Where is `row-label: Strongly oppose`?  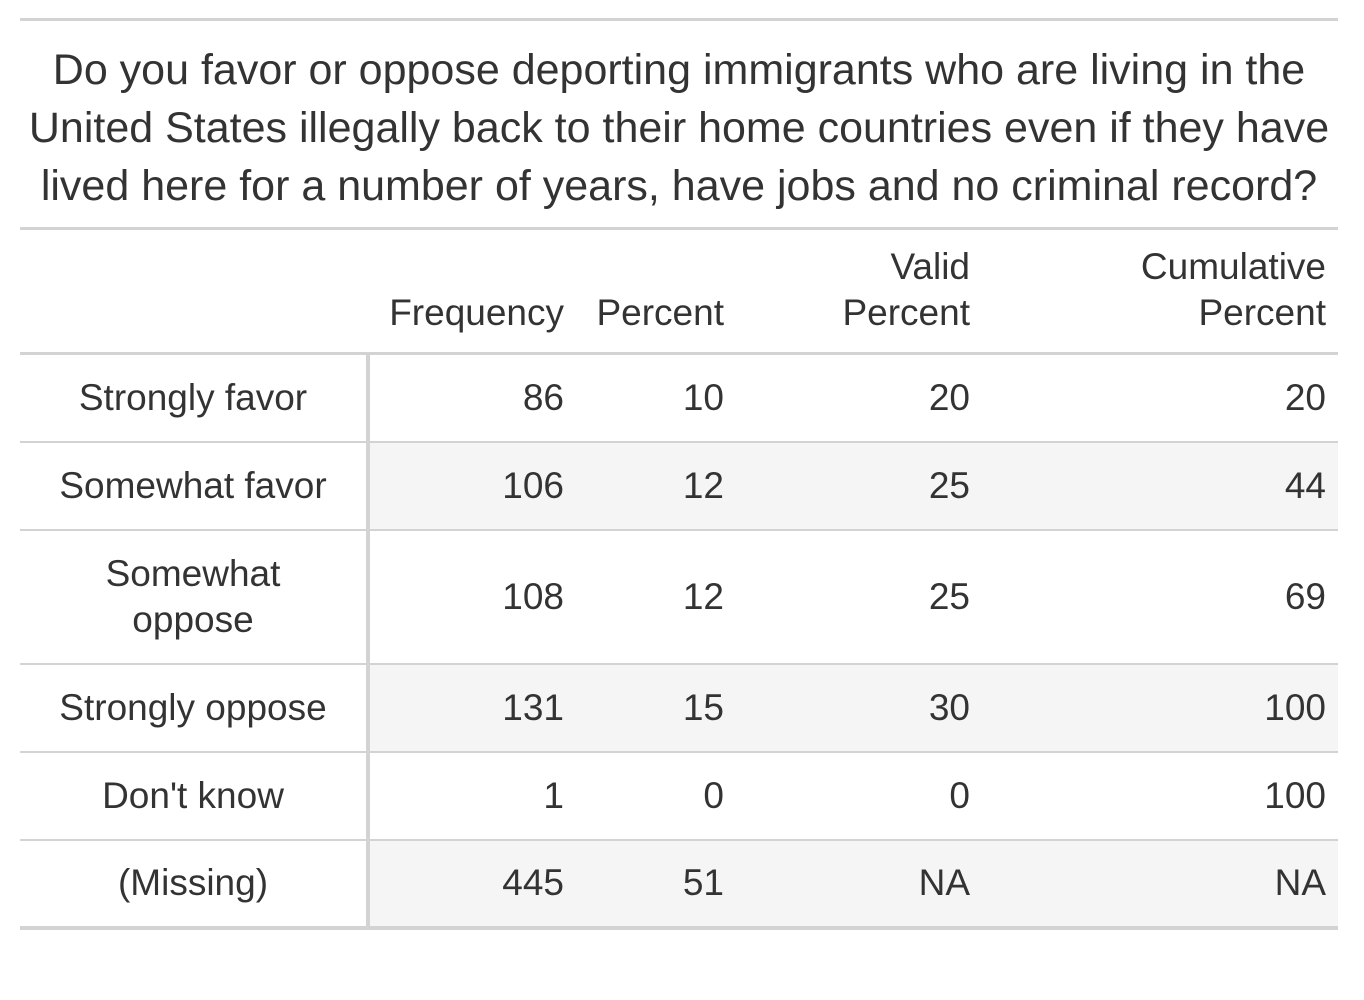
row-label: Strongly oppose is located at coordinates (195, 708).